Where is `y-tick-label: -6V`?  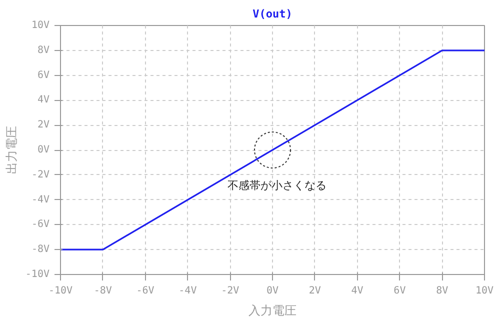
y-tick-label: -6V is located at coordinates (40, 224).